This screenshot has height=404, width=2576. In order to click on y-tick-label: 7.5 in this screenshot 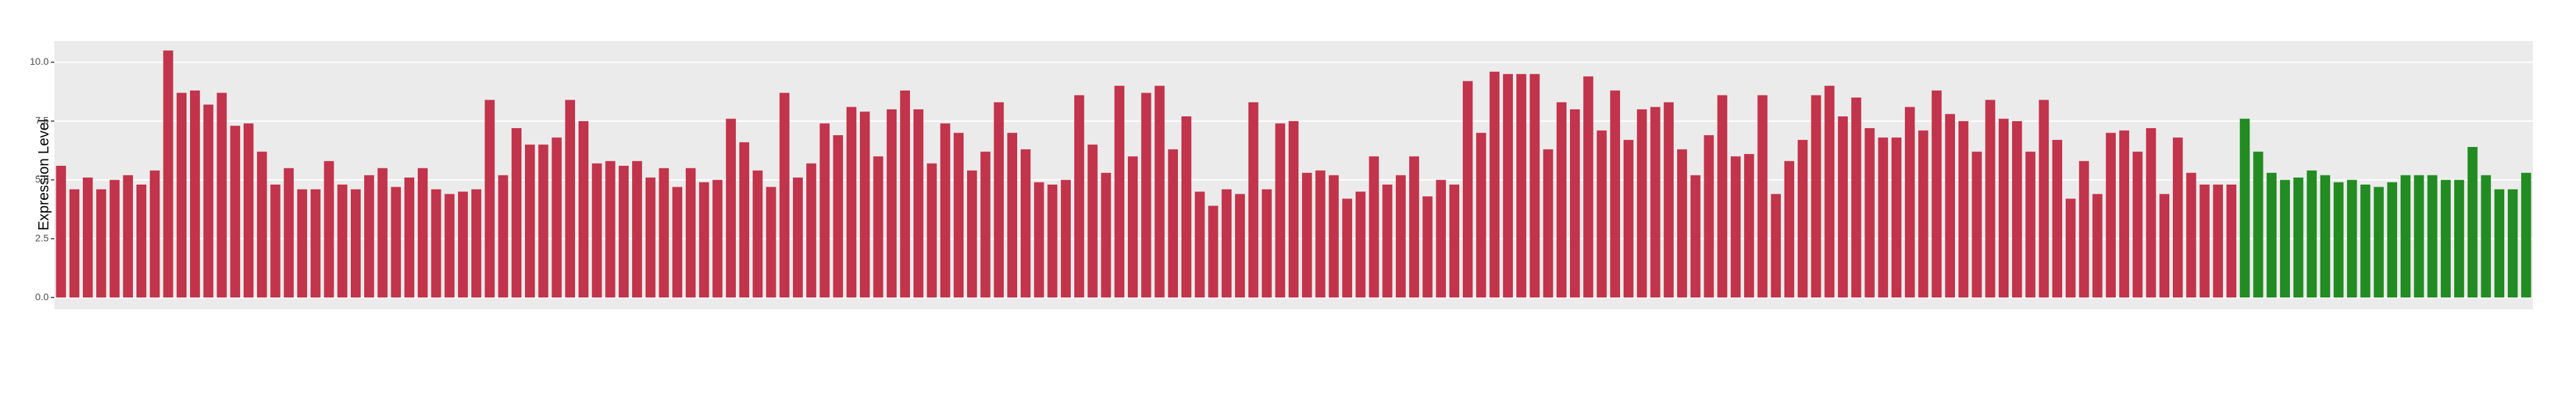, I will do `click(42, 120)`.